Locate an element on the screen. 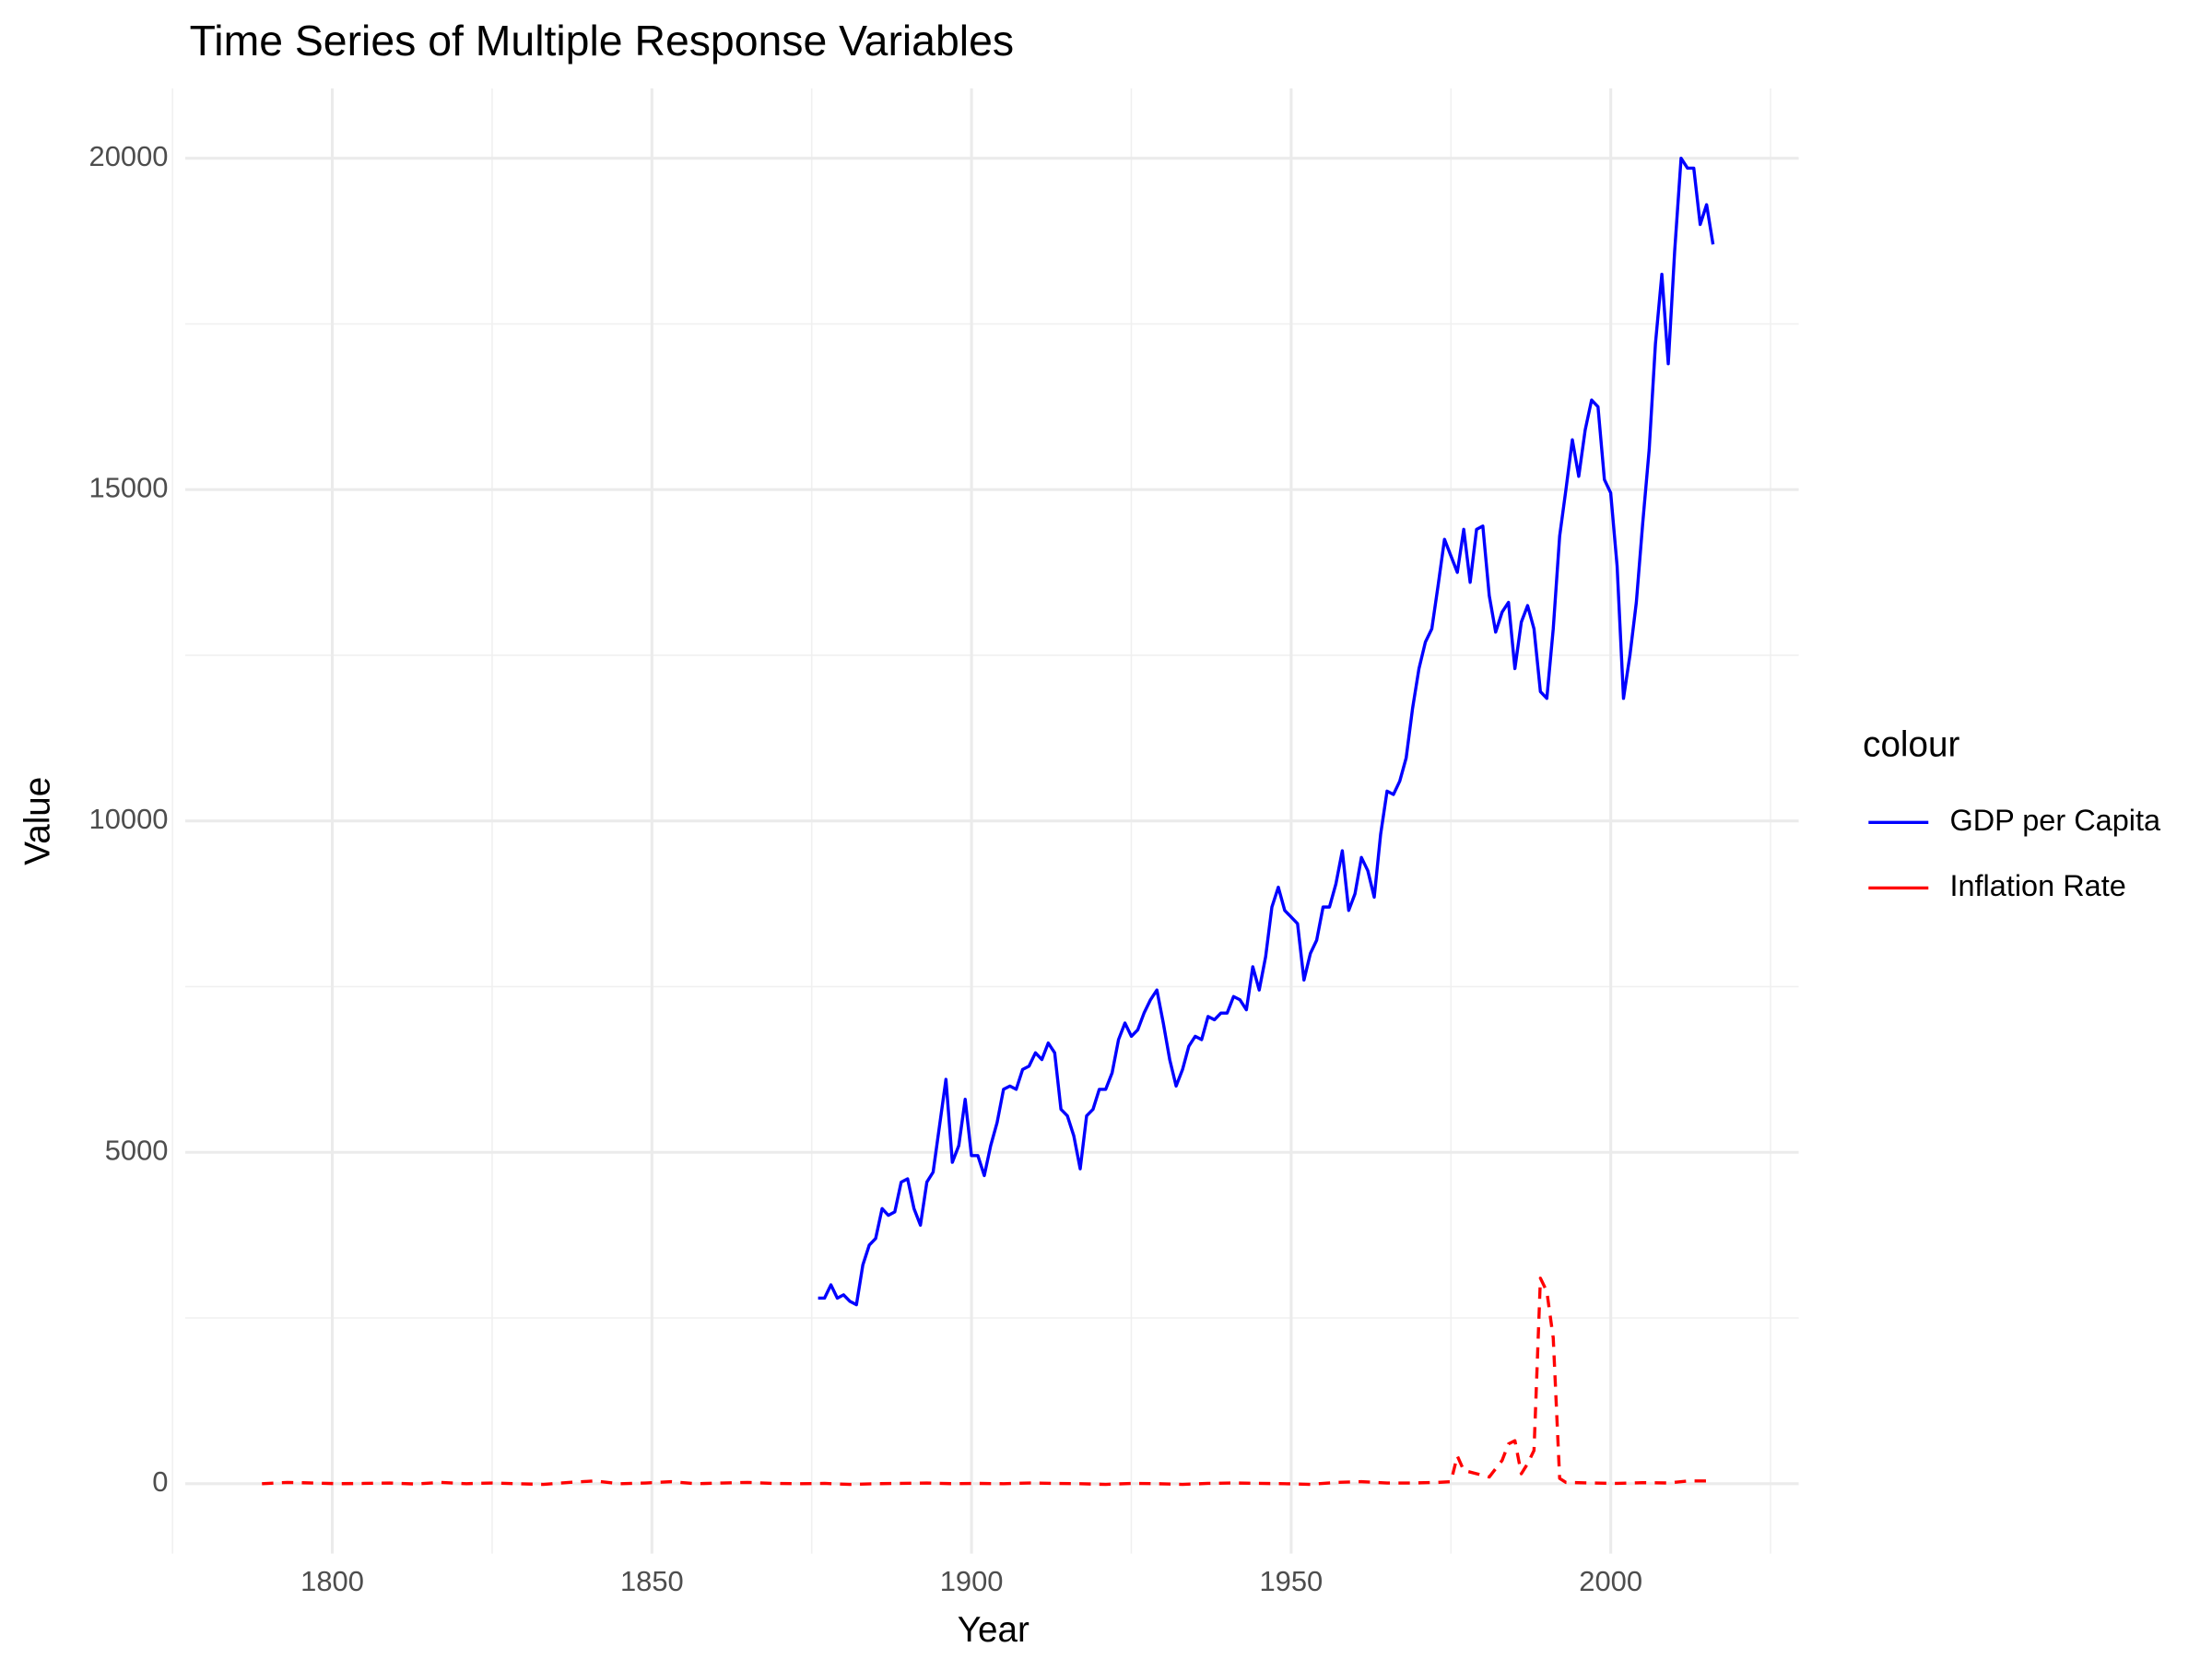  y-tick-label: 10000 is located at coordinates (129, 819).